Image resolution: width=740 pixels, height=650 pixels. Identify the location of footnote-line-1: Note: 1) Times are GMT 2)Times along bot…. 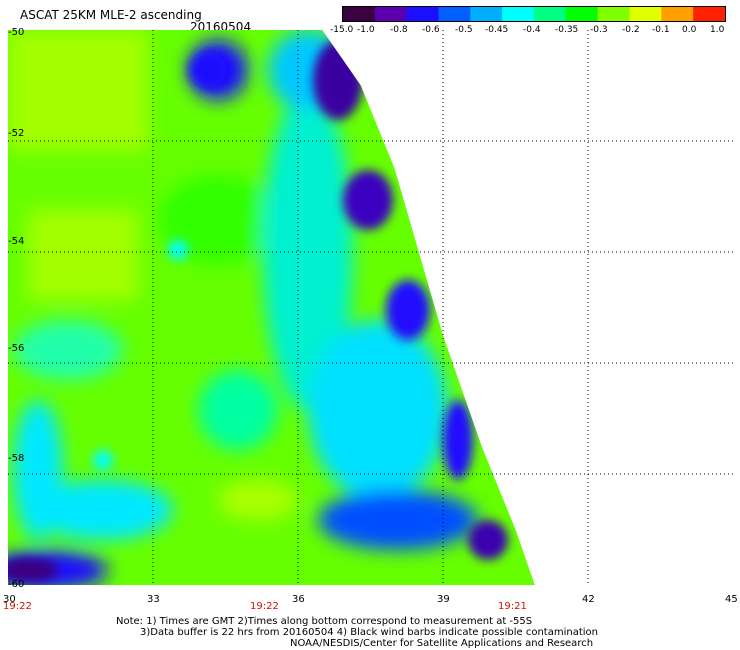
(324, 621).